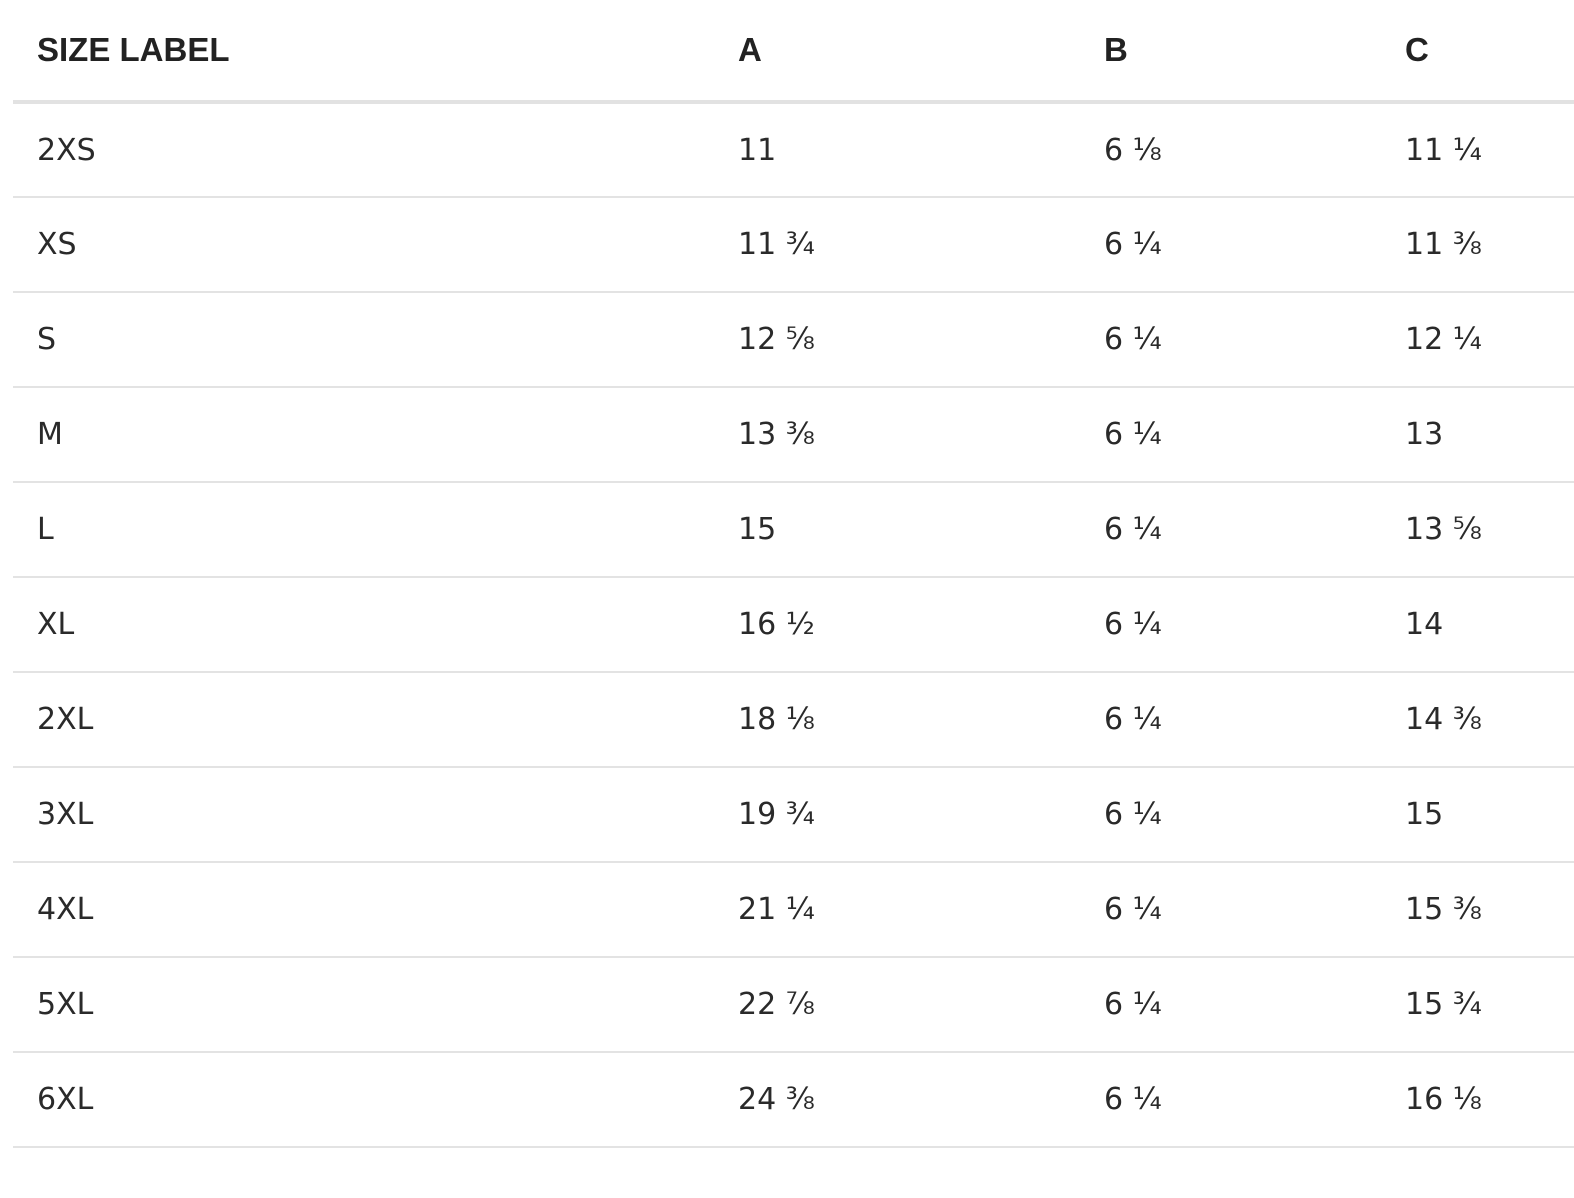 The width and height of the screenshot is (1574, 1198). Describe the element at coordinates (1477, 530) in the screenshot. I see `cell-c: 13 ⅝` at that location.